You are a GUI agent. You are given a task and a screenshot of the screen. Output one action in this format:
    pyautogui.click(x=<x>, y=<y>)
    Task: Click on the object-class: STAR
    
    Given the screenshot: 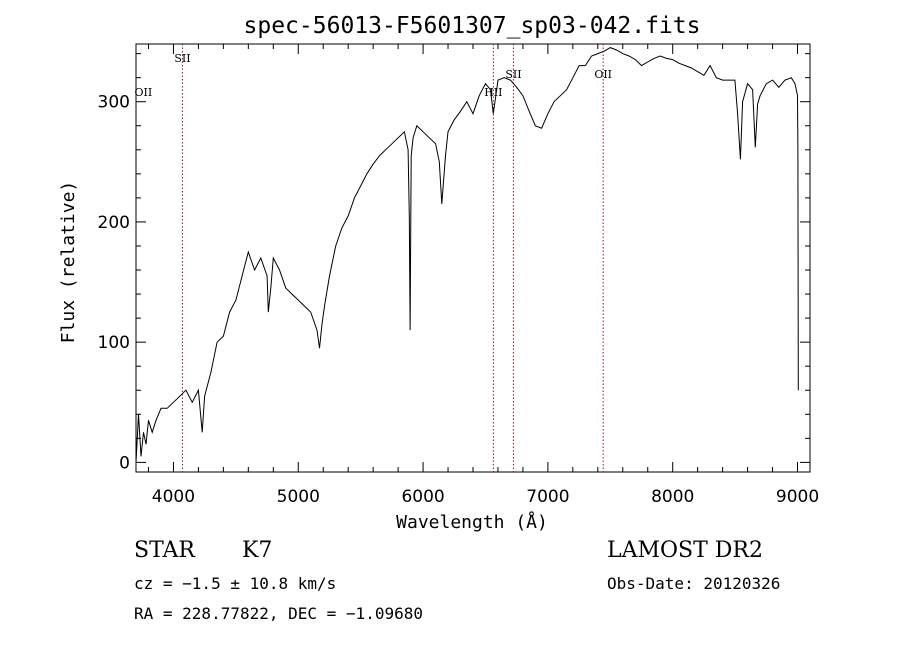 What is the action you would take?
    pyautogui.click(x=164, y=550)
    